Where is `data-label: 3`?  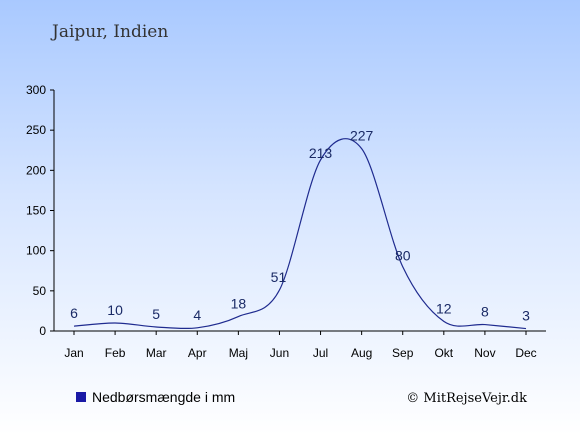
data-label: 3 is located at coordinates (526, 316).